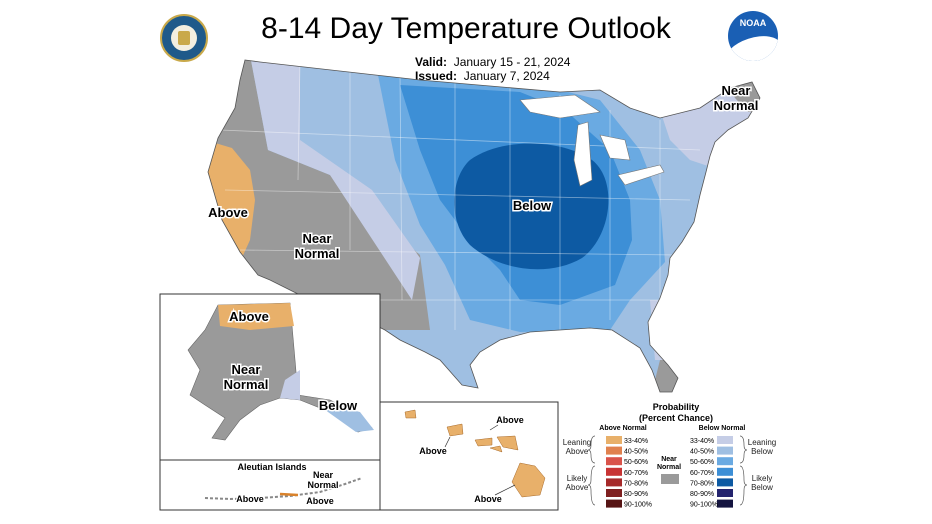  Describe the element at coordinates (753, 36) in the screenshot. I see `noaa-logo: NOAA` at that location.